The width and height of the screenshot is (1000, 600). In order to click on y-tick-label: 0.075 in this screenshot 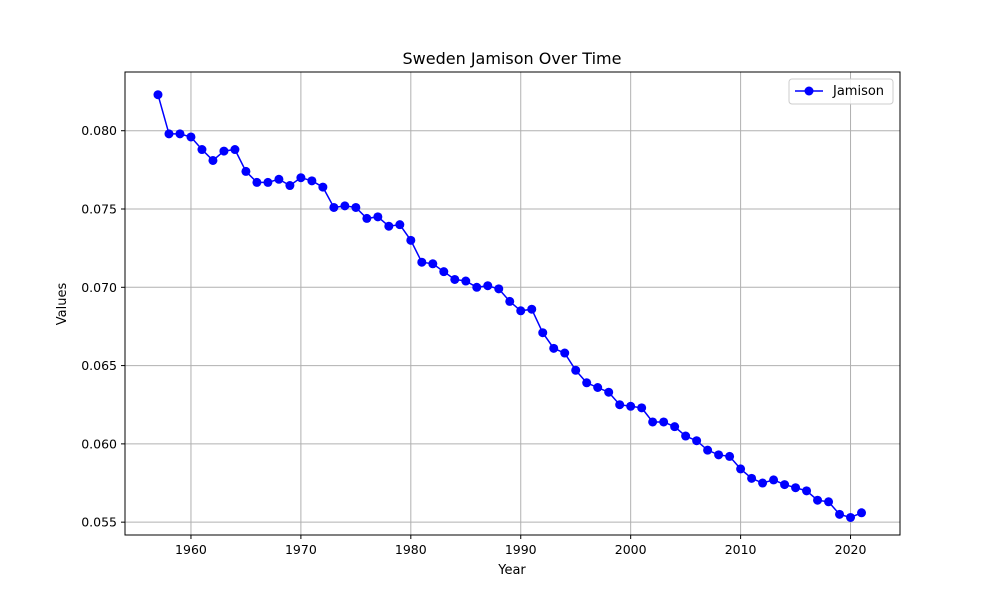, I will do `click(99, 209)`.